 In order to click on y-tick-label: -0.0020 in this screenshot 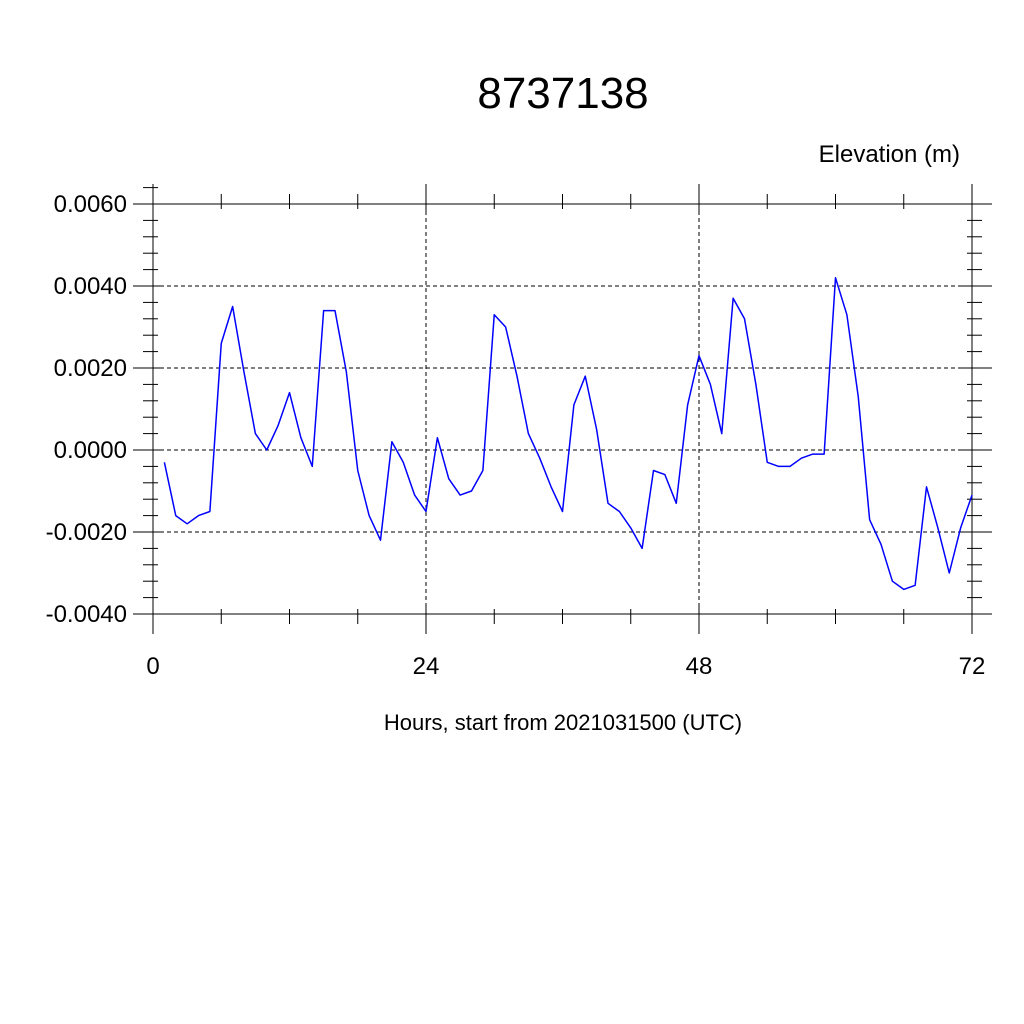, I will do `click(86, 532)`.